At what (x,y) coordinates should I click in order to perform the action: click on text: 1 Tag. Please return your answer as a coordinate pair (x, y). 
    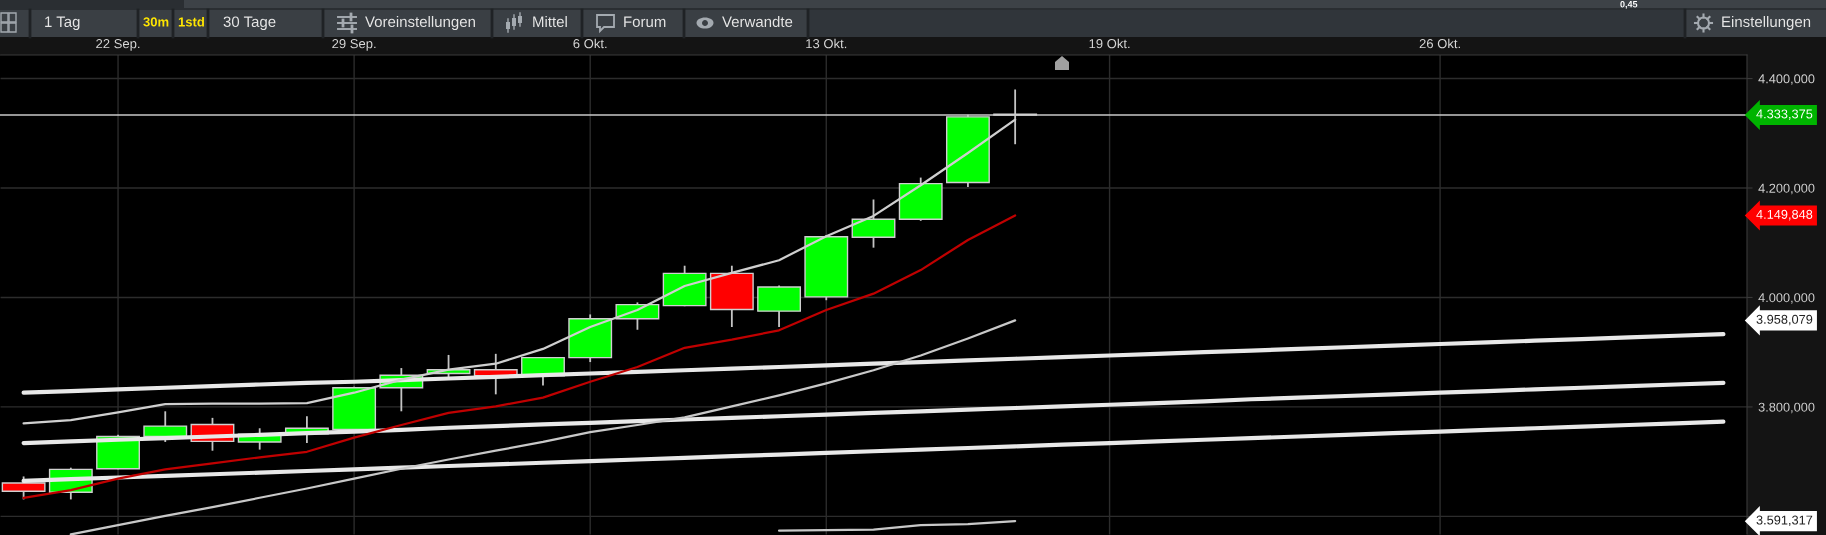
    Looking at the image, I should click on (62, 23).